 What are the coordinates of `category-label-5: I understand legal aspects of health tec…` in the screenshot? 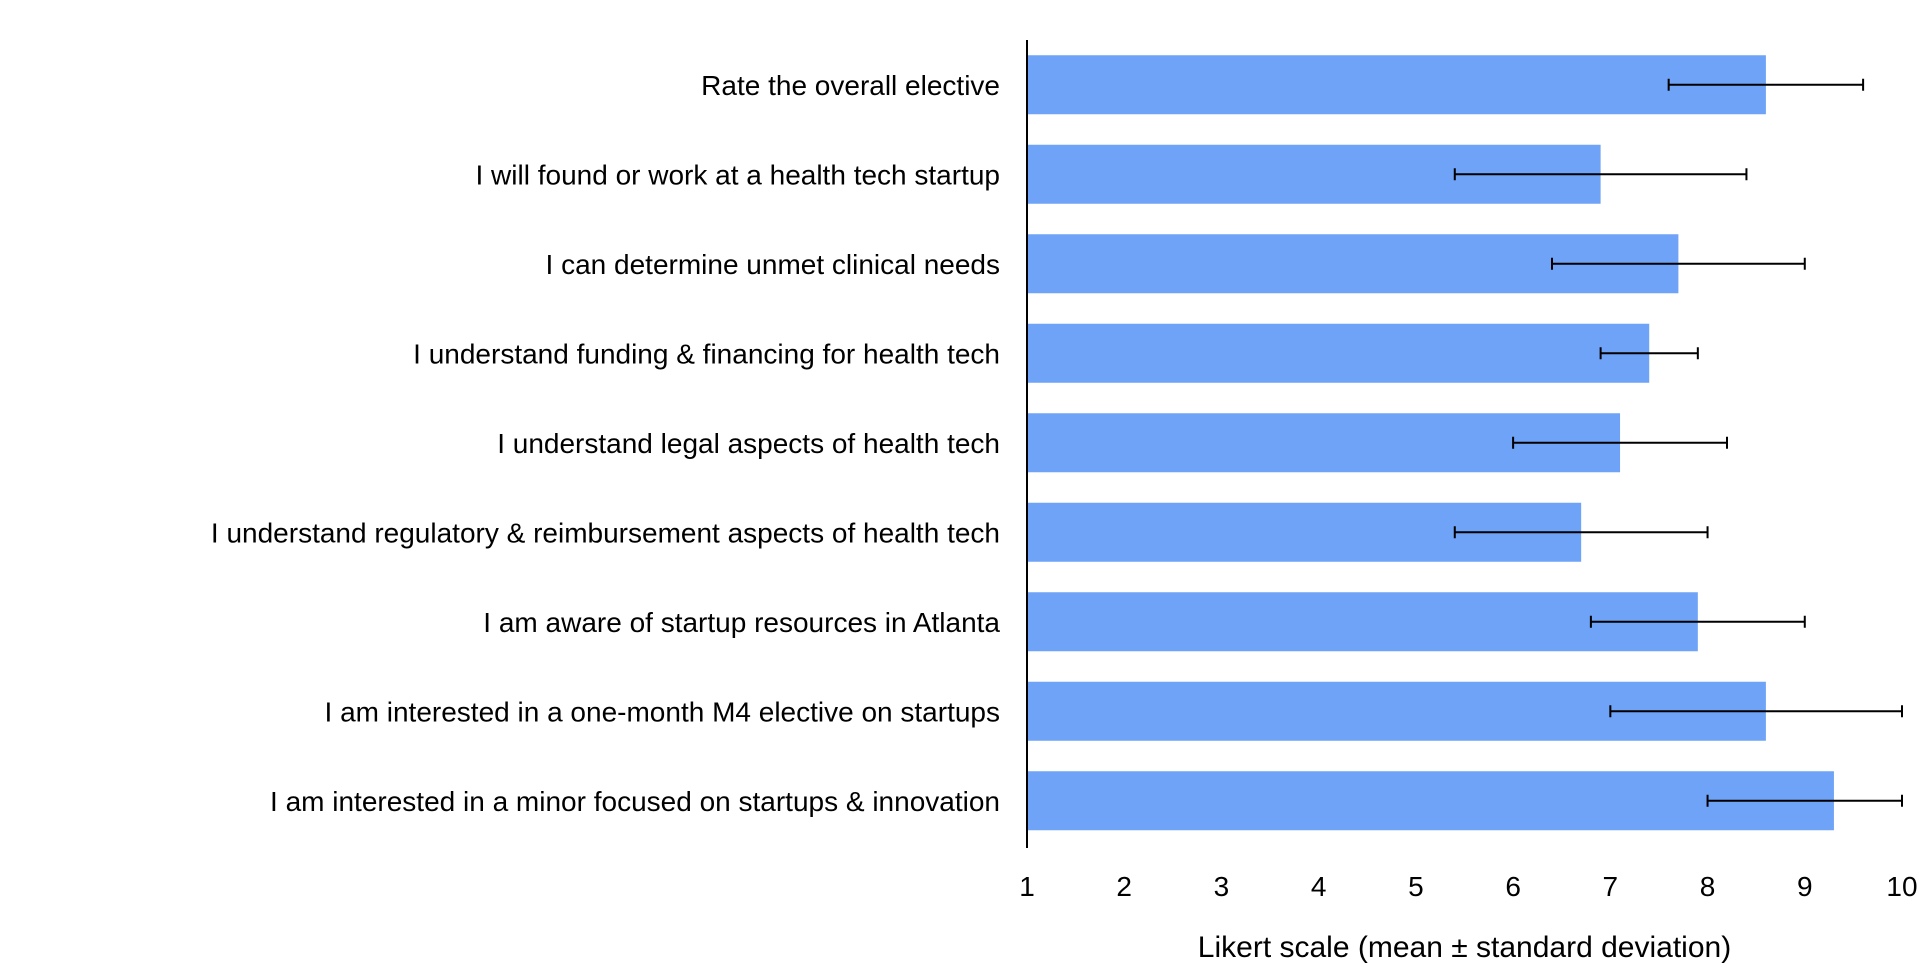 It's located at (748, 443).